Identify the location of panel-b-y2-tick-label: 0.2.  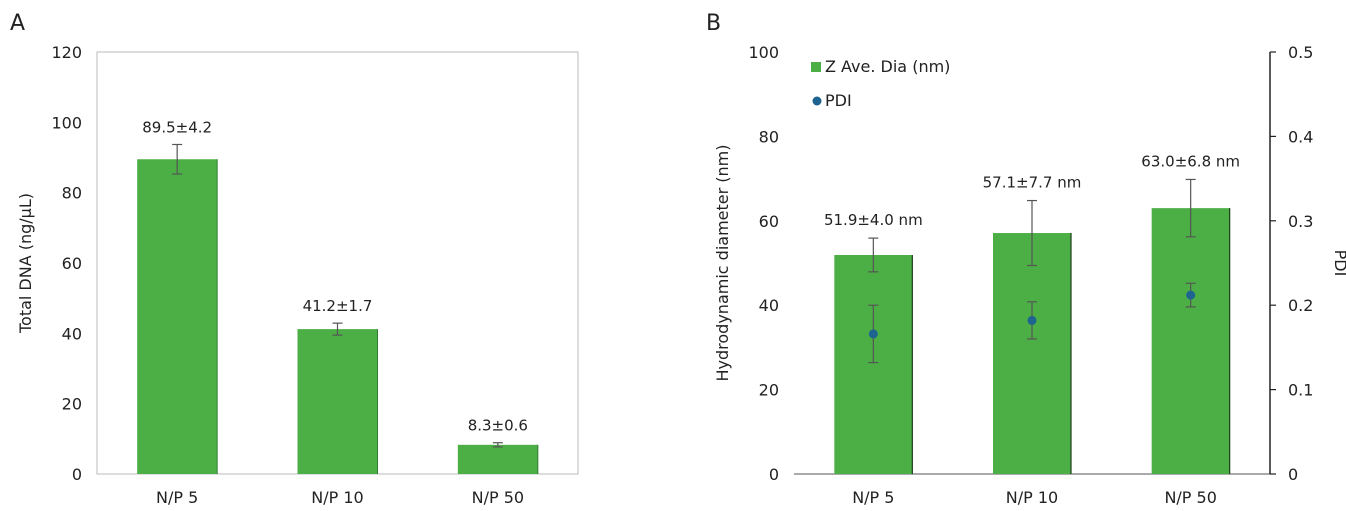
(1300, 305).